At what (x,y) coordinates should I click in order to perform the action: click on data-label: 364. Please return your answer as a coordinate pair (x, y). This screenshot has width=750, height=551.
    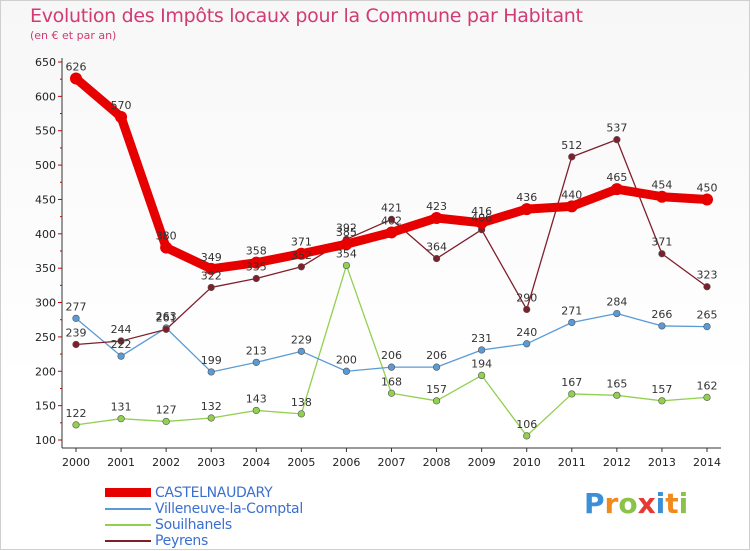
    Looking at the image, I should click on (436, 247).